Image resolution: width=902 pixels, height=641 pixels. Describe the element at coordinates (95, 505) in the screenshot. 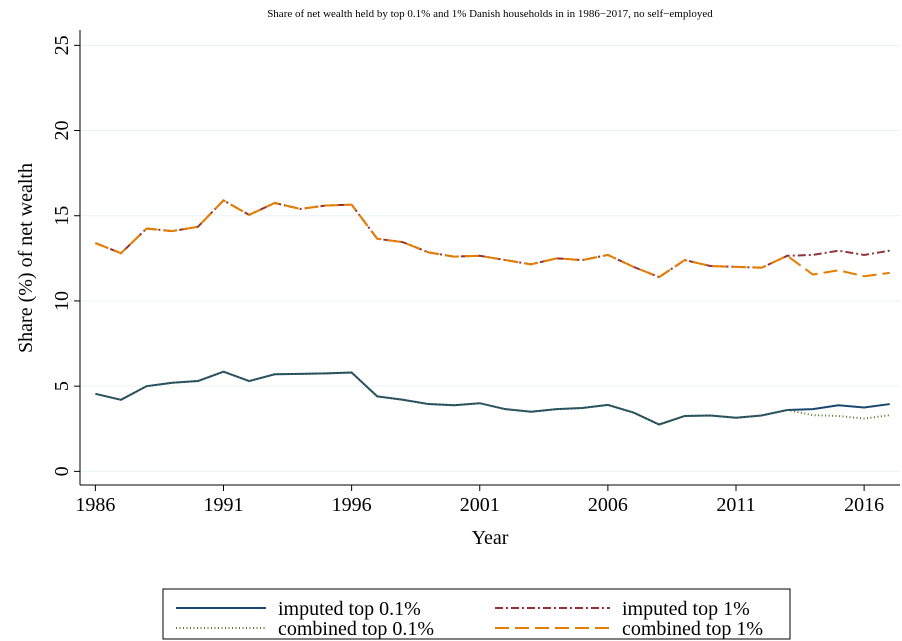

I see `x-tick-label: 1986` at that location.